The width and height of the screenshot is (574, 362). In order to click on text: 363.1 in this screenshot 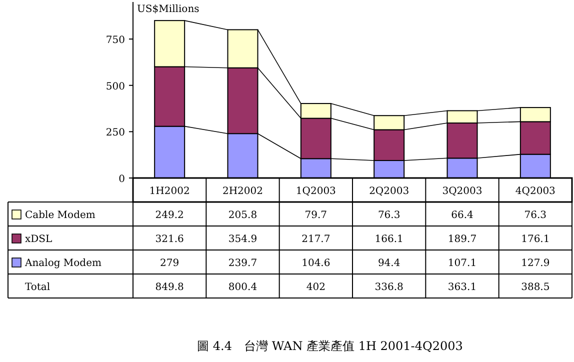, I will do `click(462, 287)`.